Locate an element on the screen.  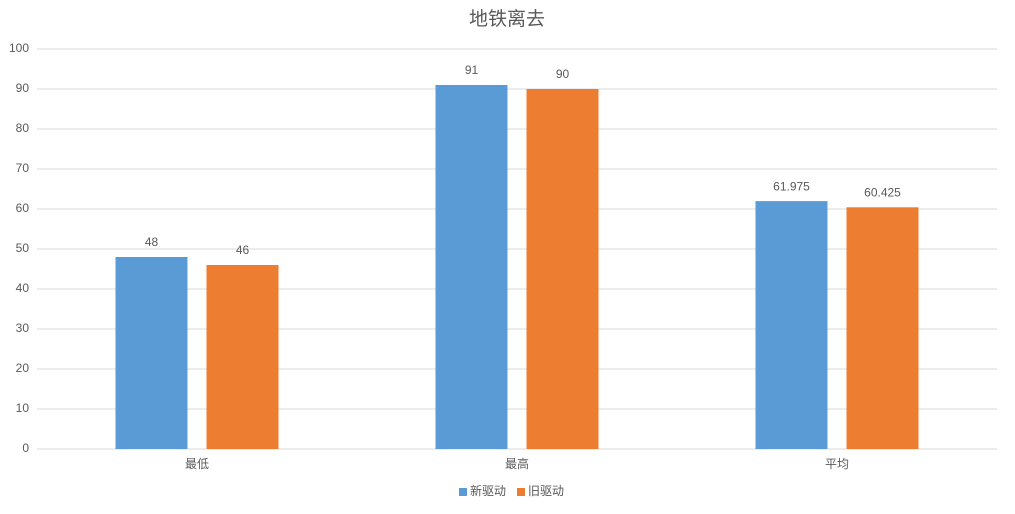
y-tick-label: 30 is located at coordinates (23, 328).